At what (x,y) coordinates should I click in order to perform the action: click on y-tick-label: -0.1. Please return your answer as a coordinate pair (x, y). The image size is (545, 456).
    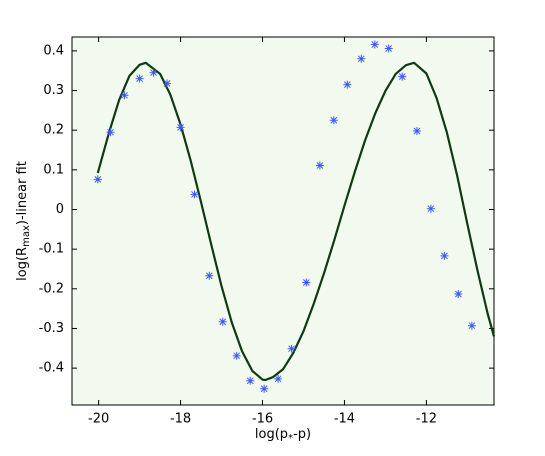
    Looking at the image, I should click on (51, 249).